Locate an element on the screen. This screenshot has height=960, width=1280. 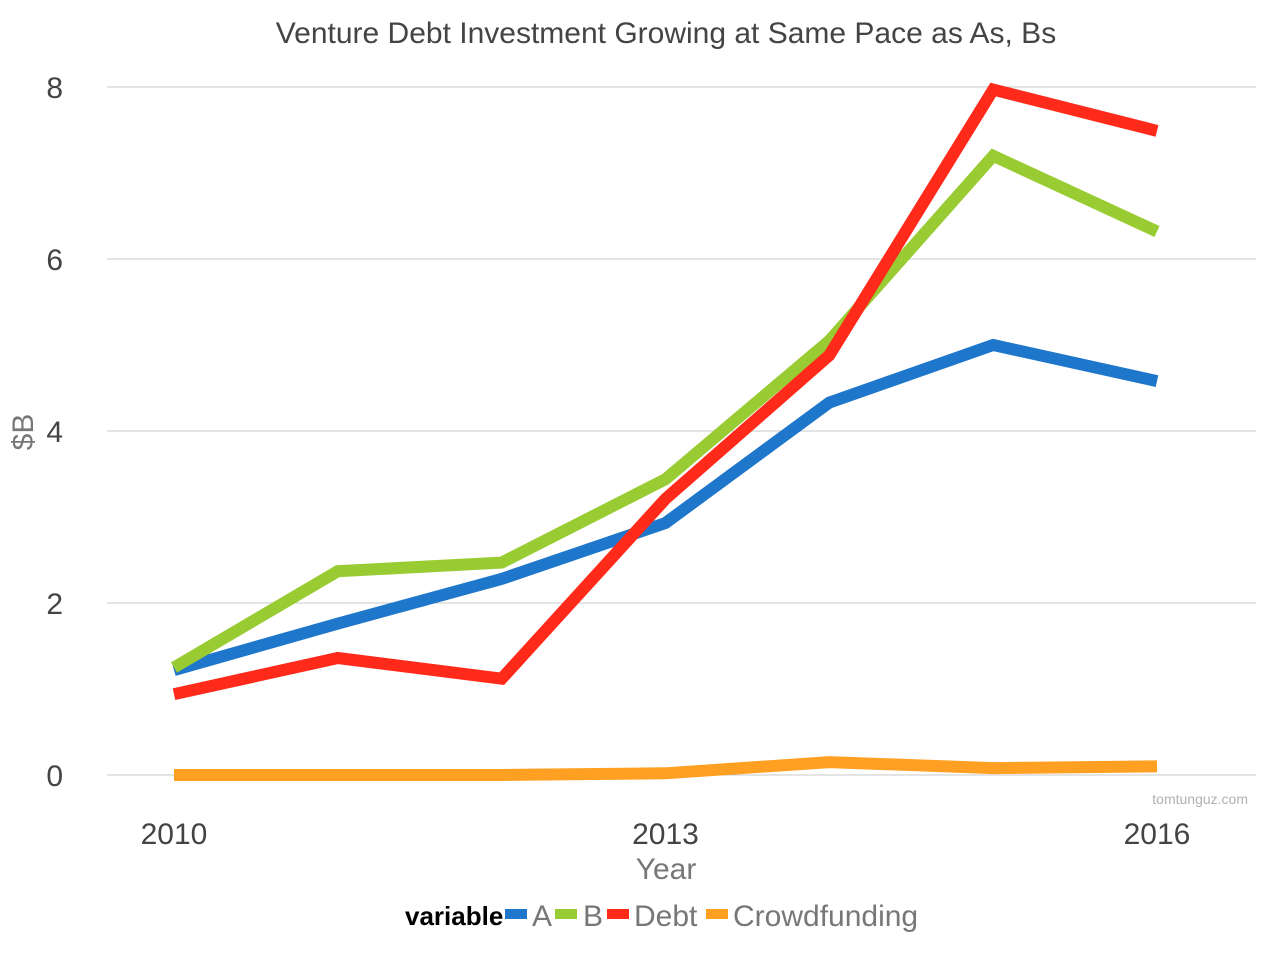
legend-title: variable is located at coordinates (454, 916).